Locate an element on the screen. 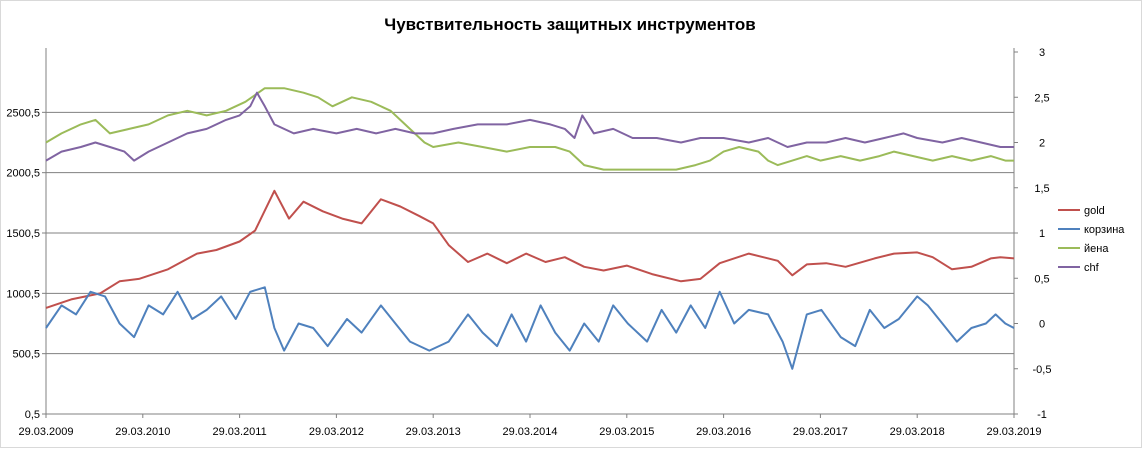 This screenshot has width=1142, height=453. right-tick-label: 1,5 is located at coordinates (1041, 189).